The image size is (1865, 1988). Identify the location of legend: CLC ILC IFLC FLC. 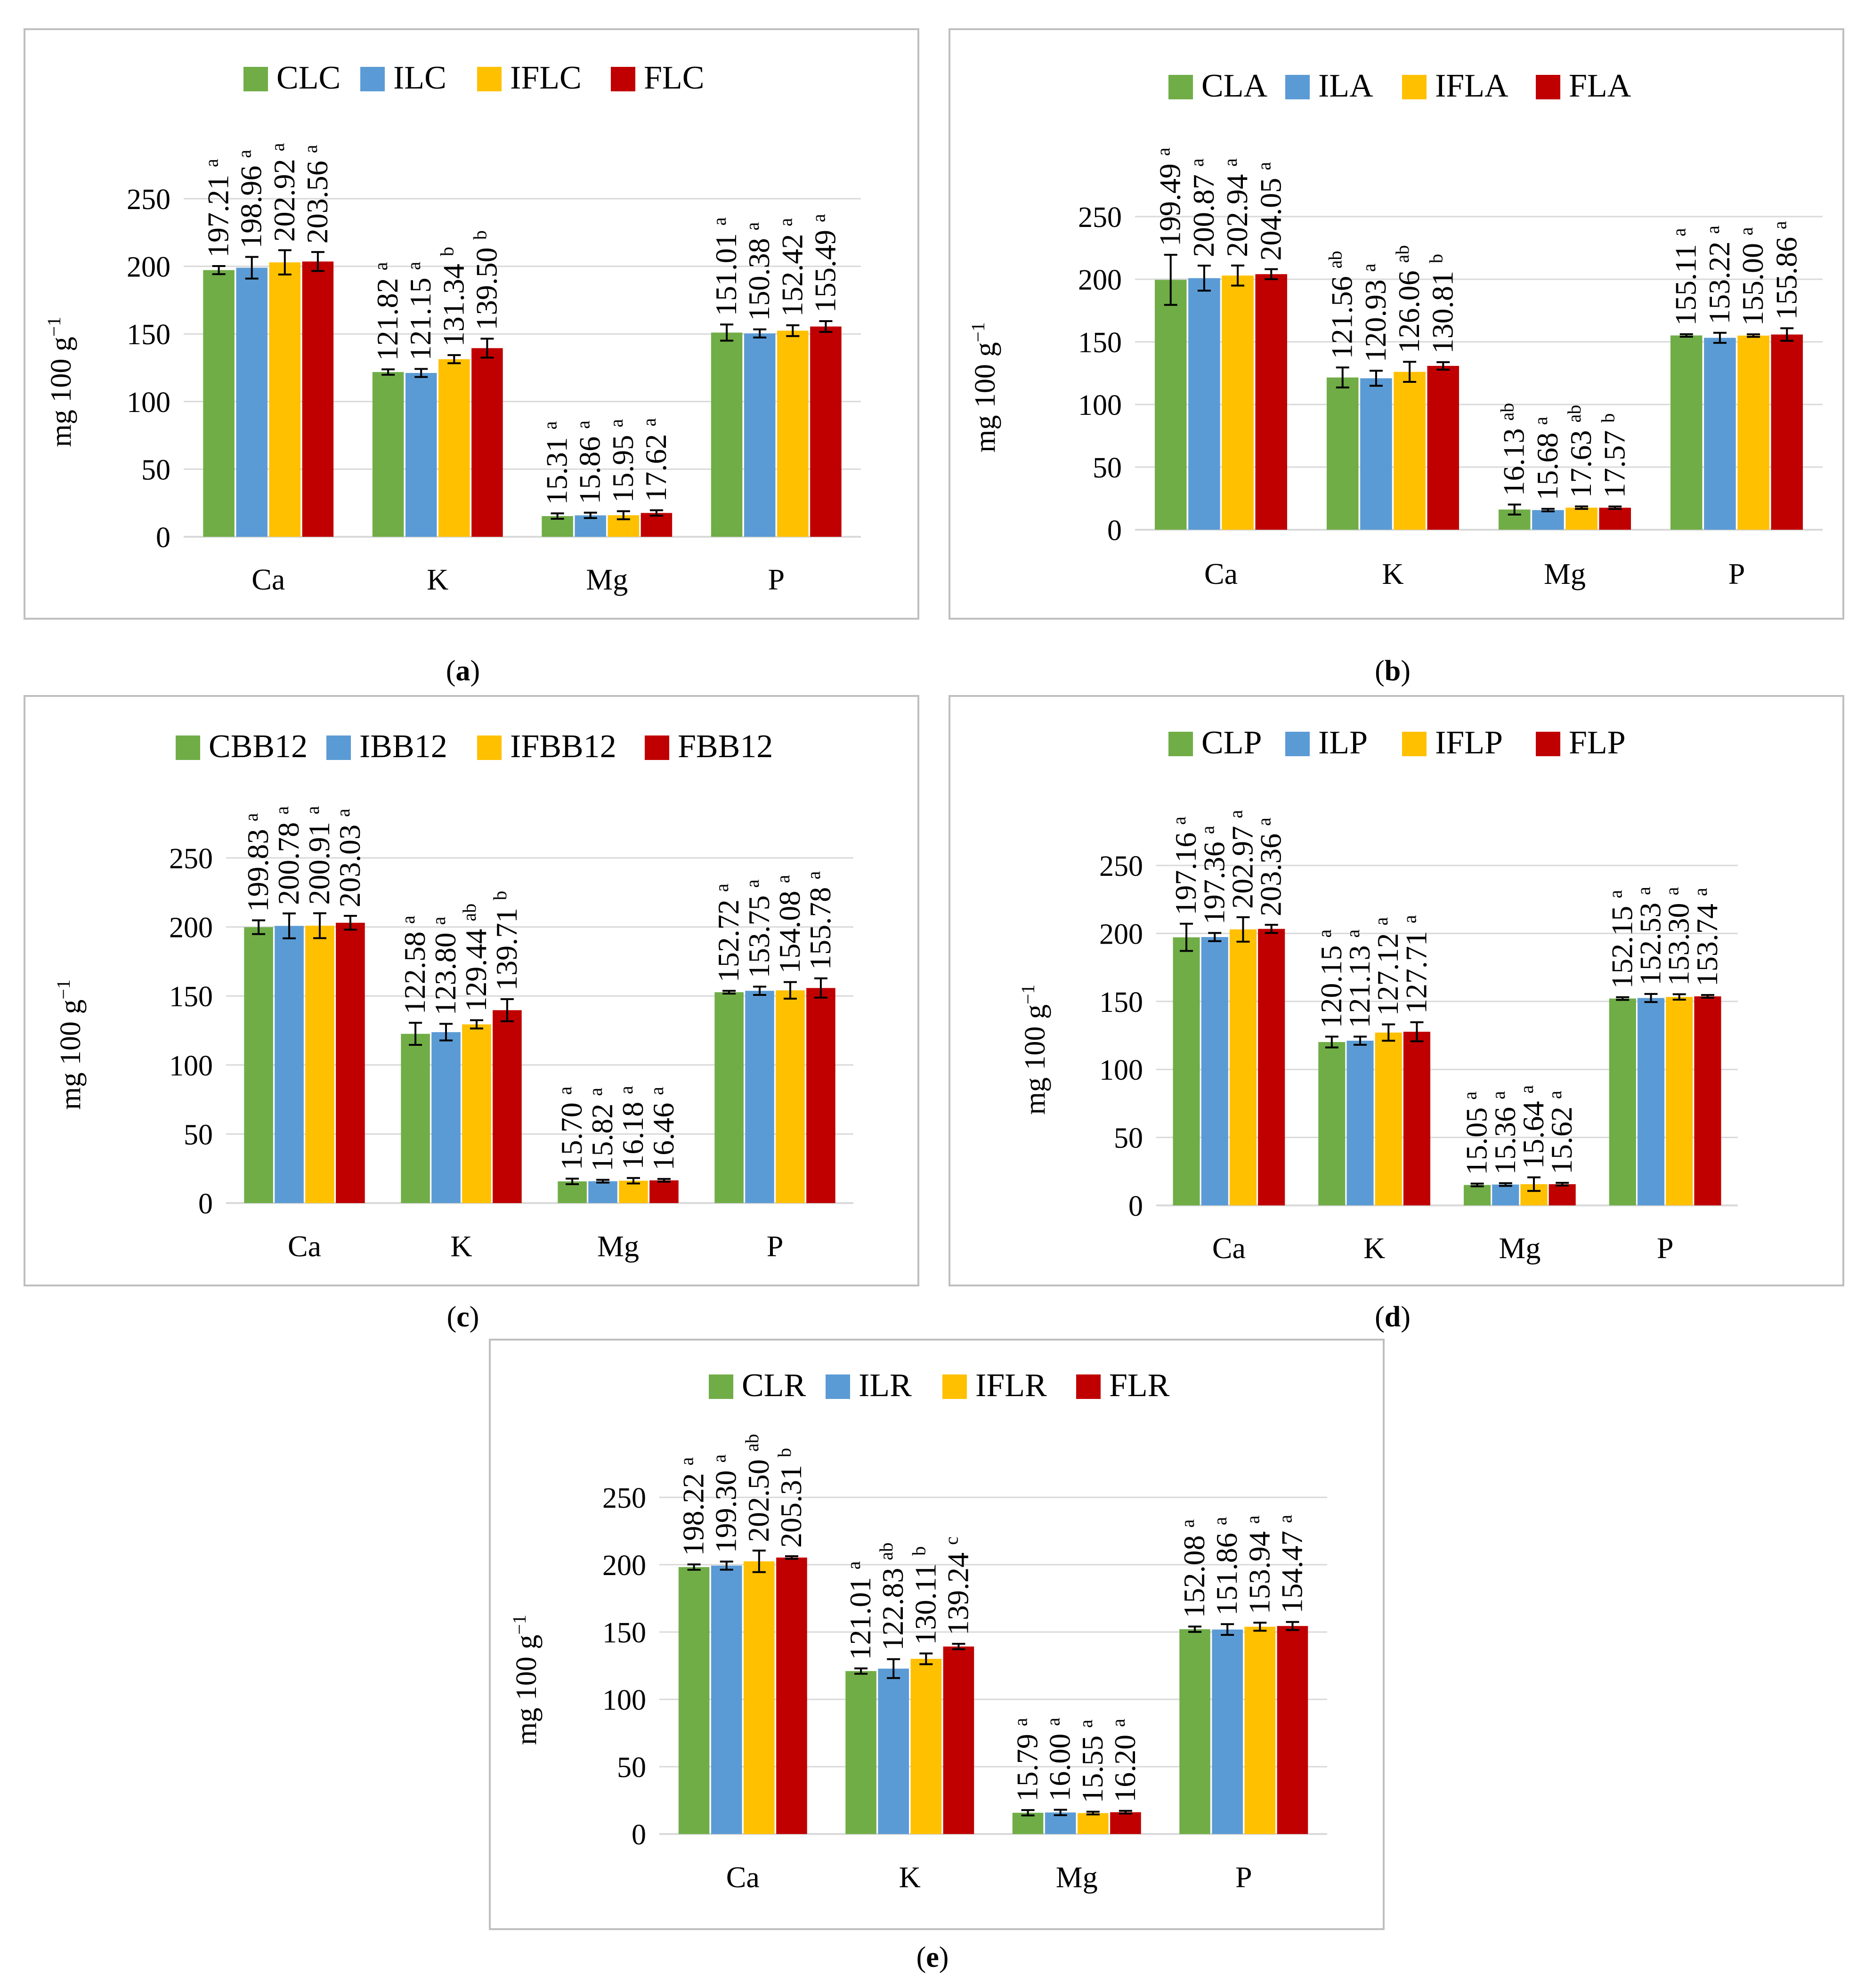
(474, 78).